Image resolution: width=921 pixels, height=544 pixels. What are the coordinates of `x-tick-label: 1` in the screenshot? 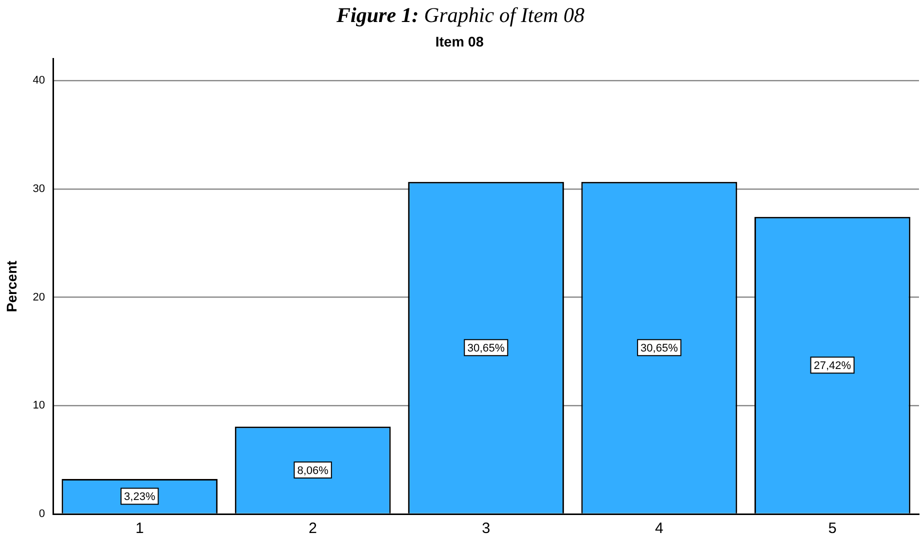 It's located at (139, 529).